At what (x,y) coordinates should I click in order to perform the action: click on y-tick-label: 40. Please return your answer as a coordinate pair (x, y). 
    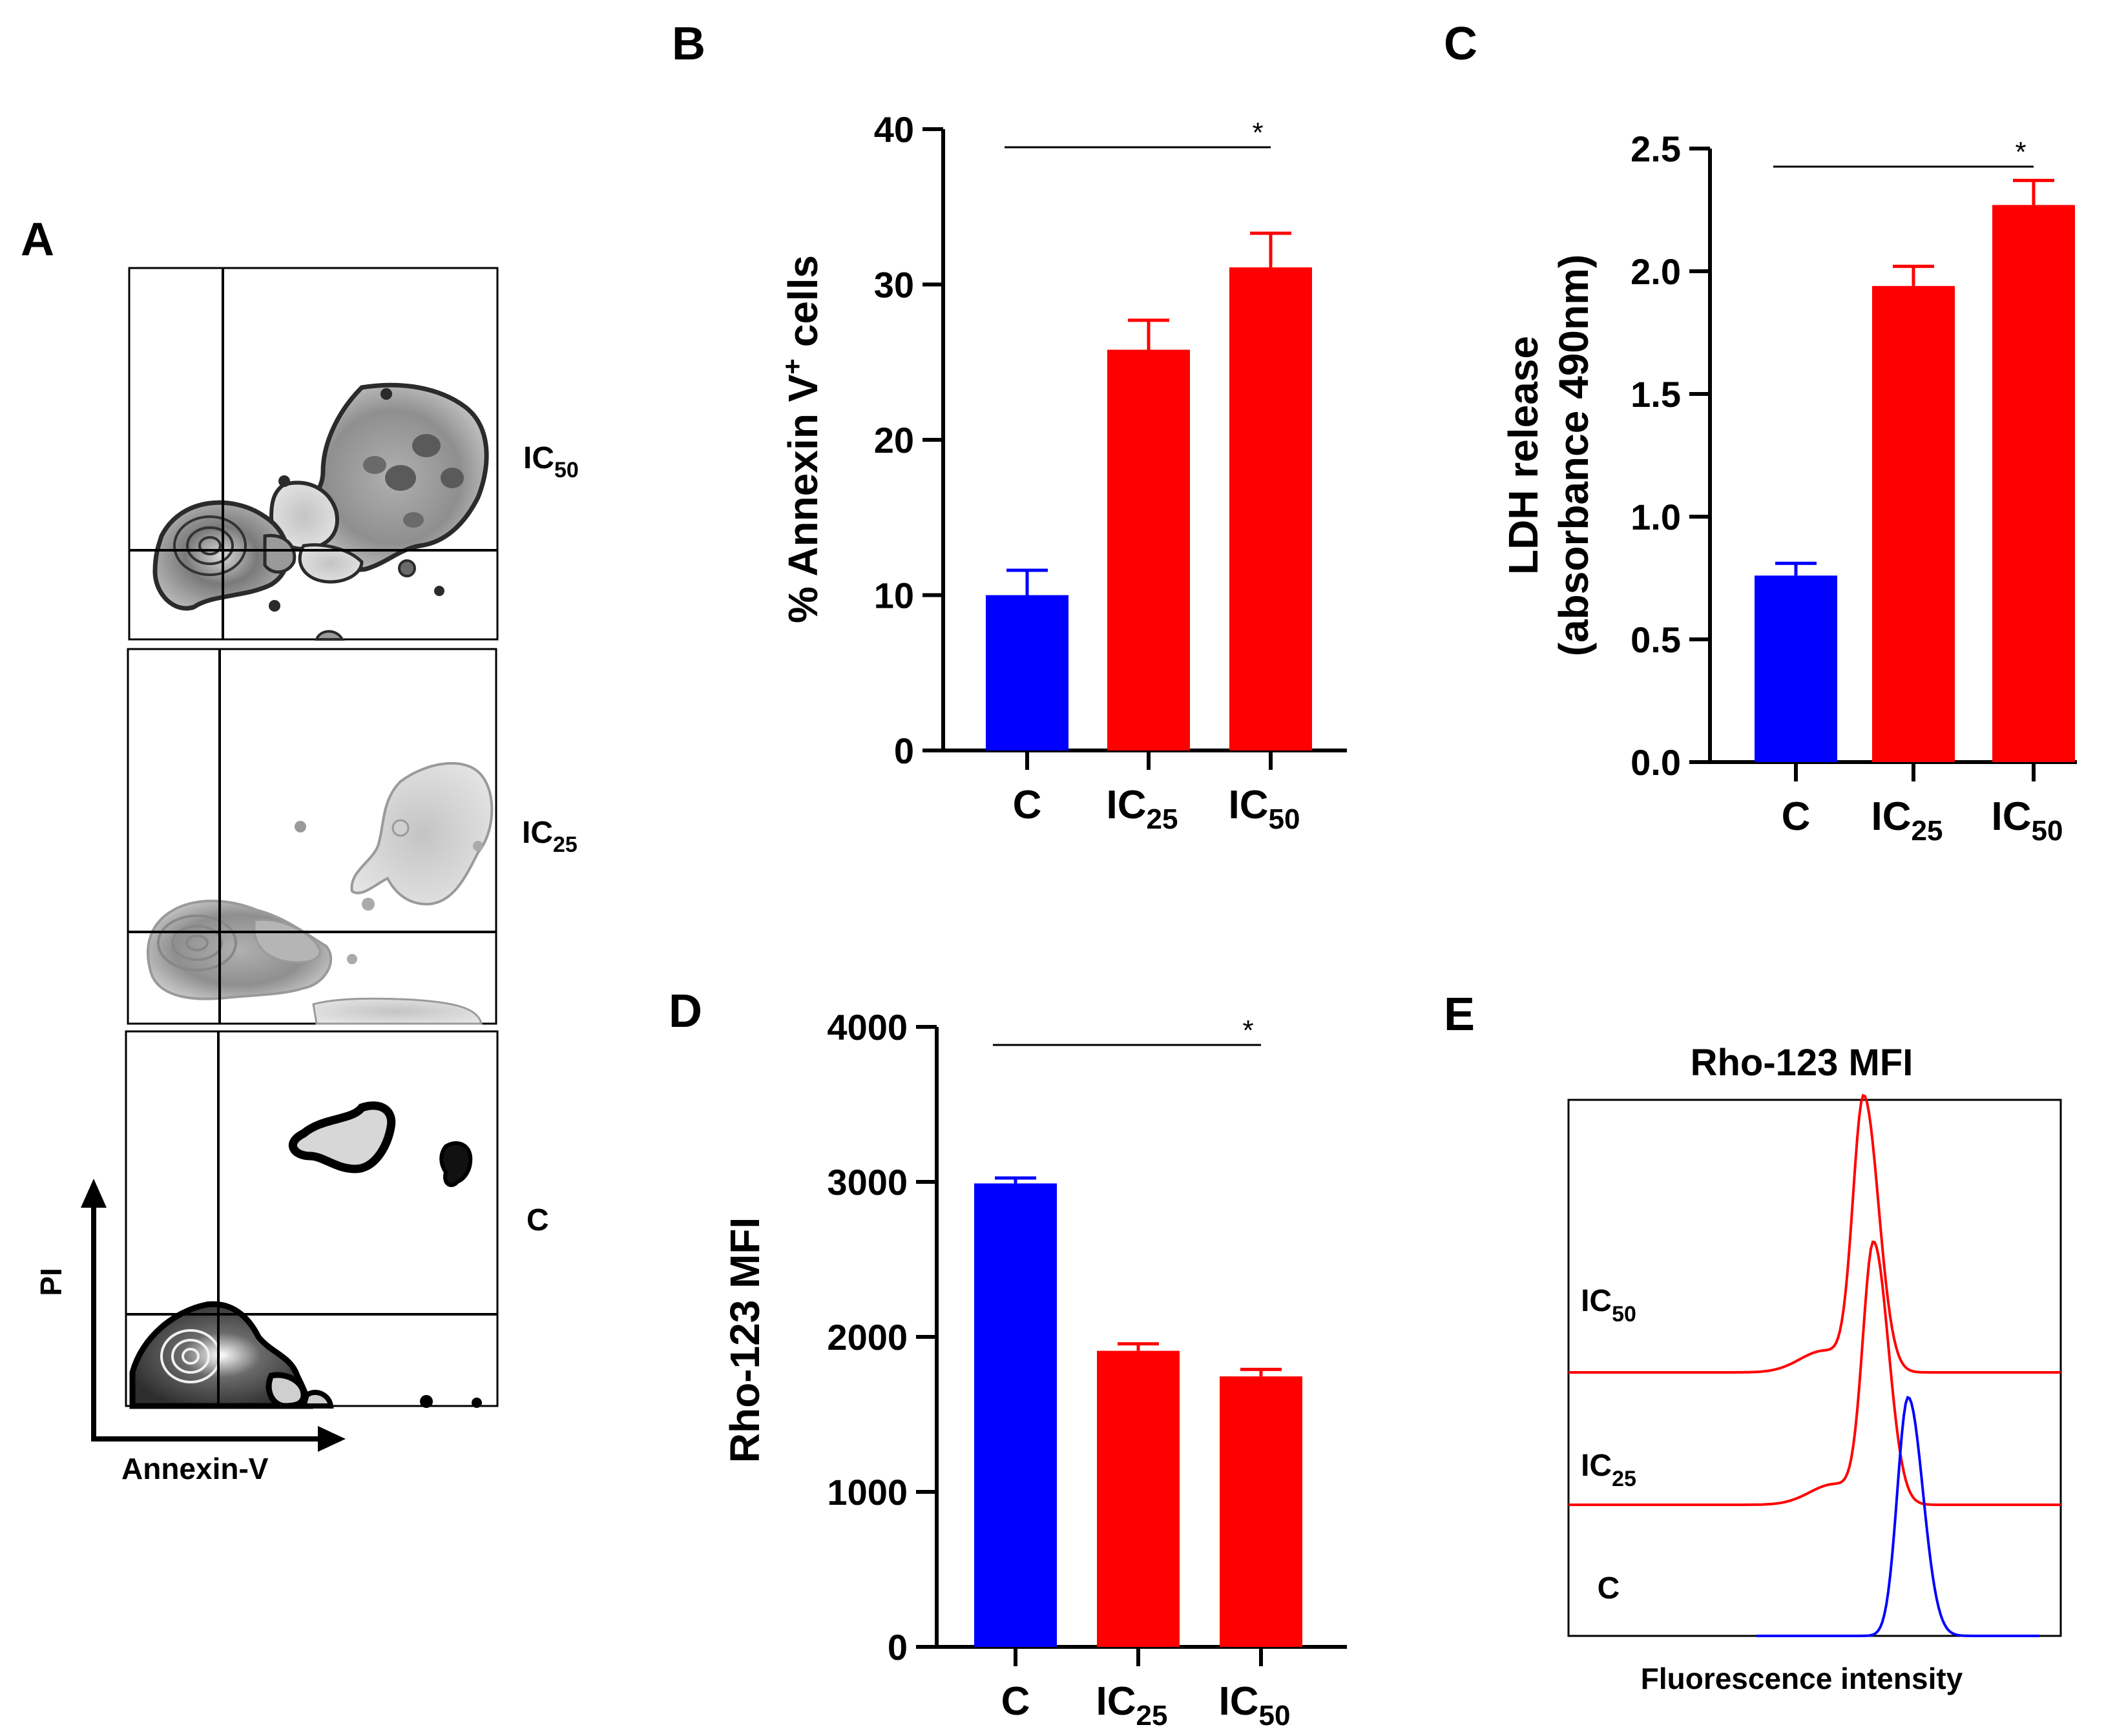
    Looking at the image, I should click on (894, 129).